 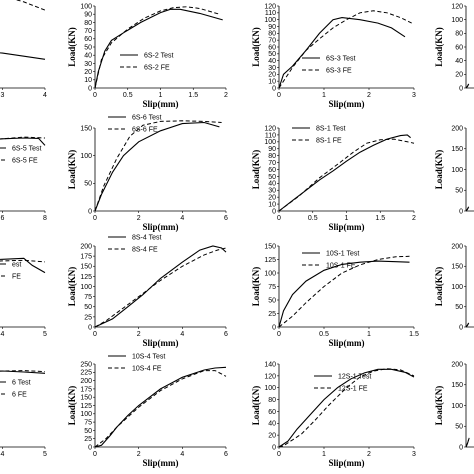 What do you see at coordinates (272, 287) in the screenshot?
I see `y-tick-label: 75` at bounding box center [272, 287].